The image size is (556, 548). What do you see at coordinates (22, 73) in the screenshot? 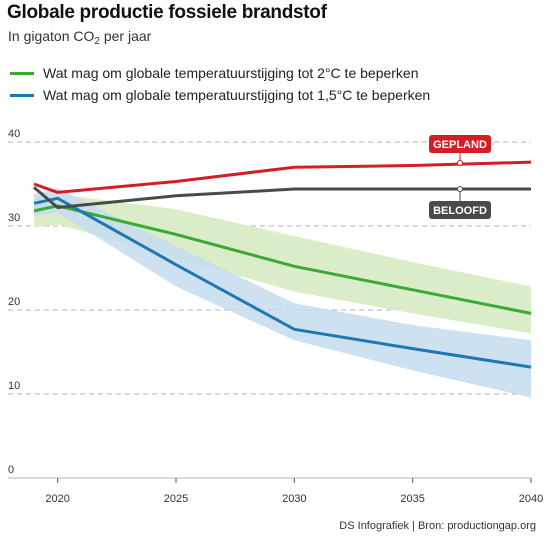
I see `legend-swatch-green` at bounding box center [22, 73].